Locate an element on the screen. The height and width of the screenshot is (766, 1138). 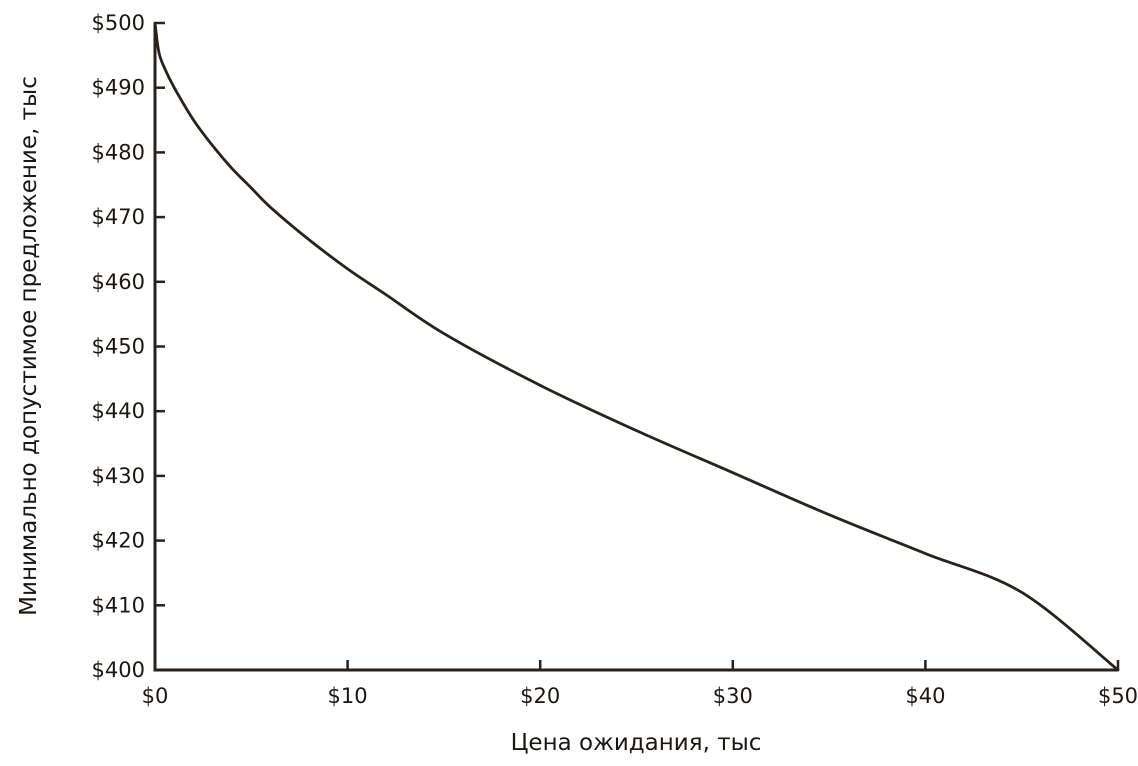
y-tick-label: $430 is located at coordinates (118, 476).